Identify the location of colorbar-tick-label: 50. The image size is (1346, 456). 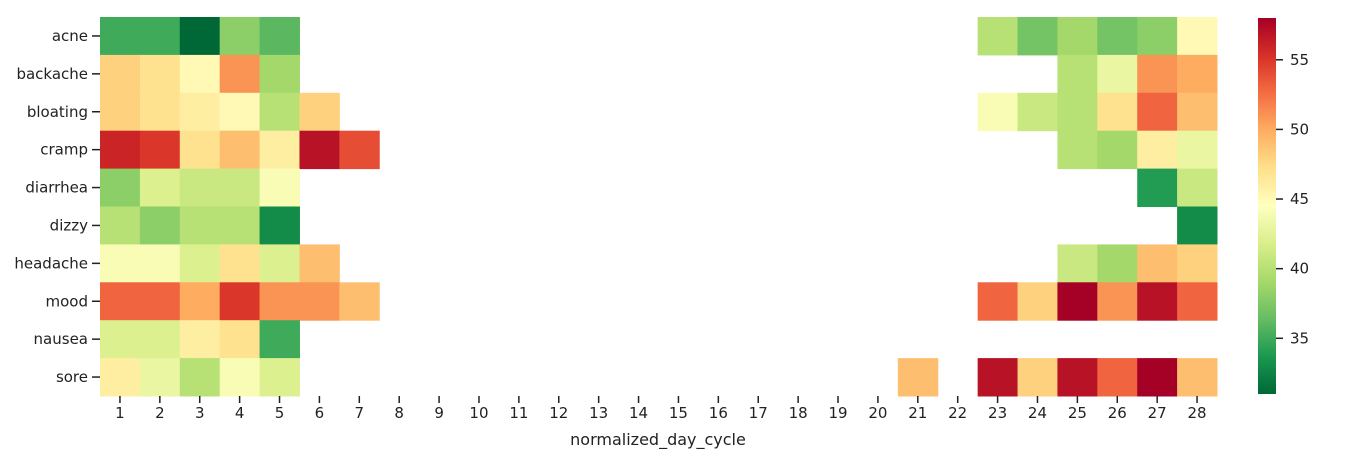
(1299, 129).